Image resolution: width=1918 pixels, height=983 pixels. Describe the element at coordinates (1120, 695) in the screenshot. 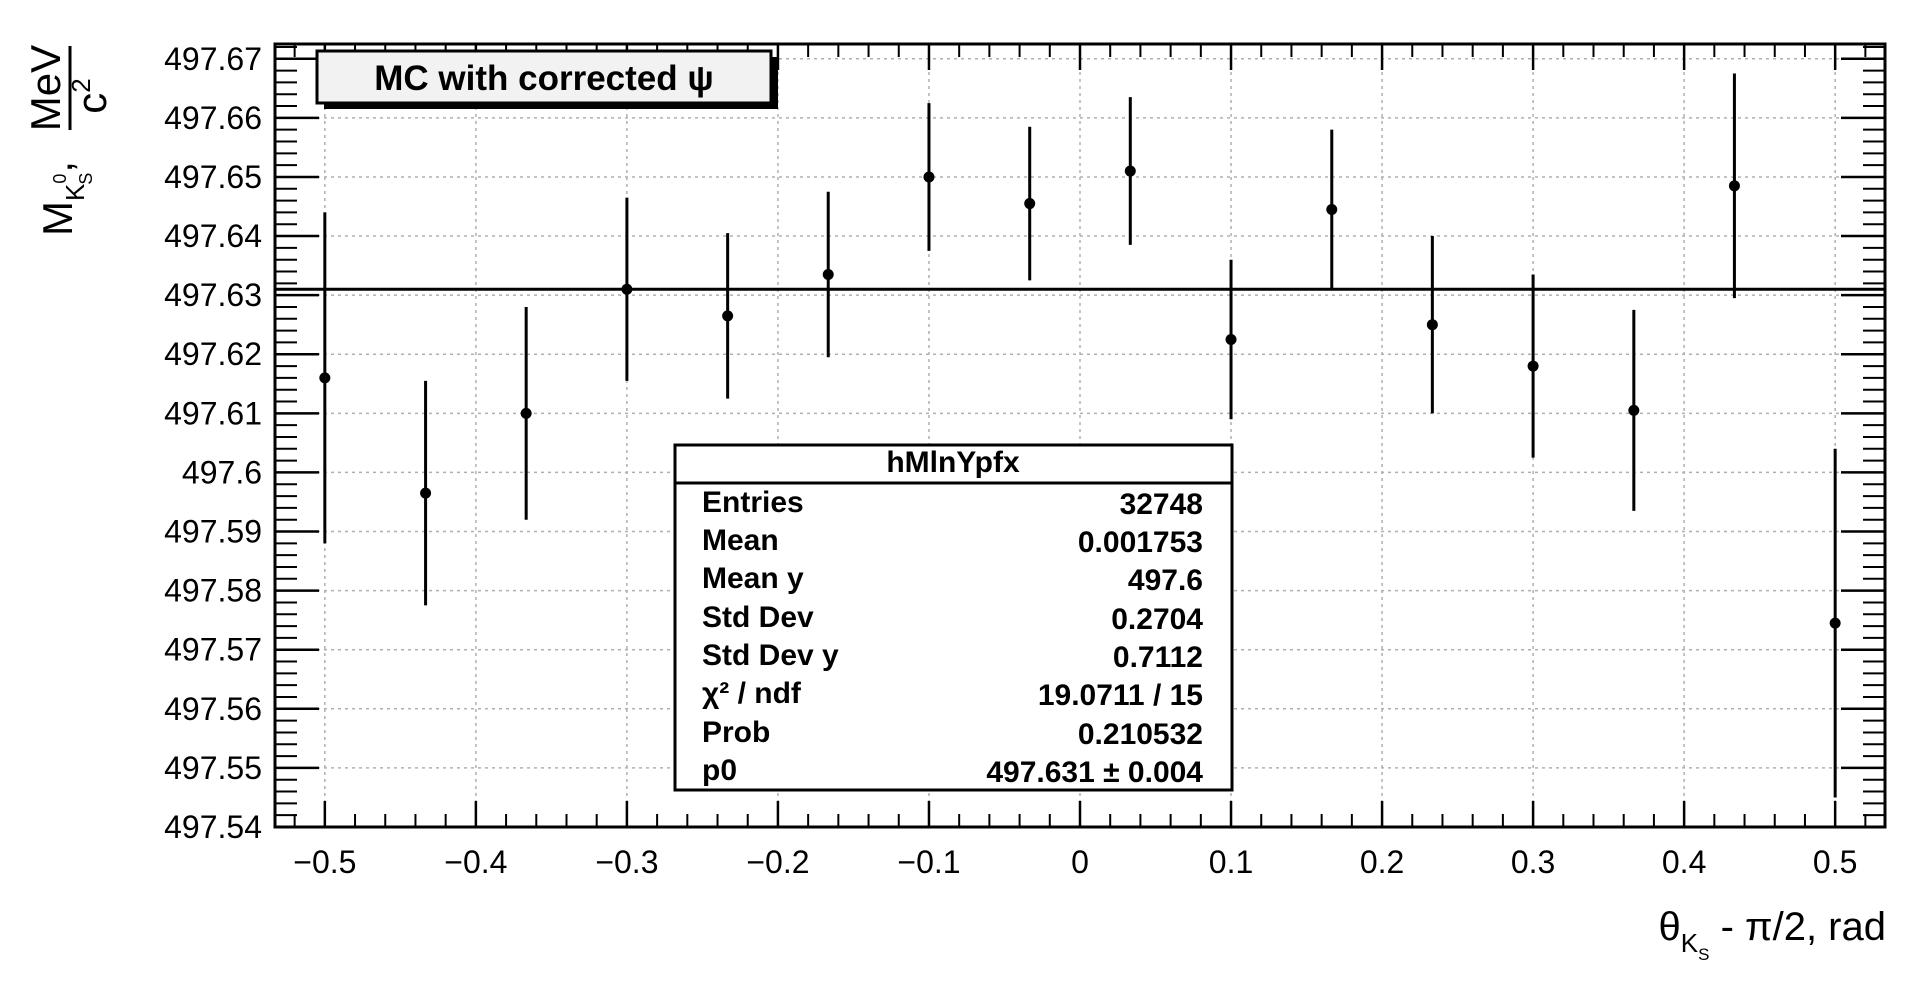

I see `stats-row-value: 19.0711 / 15` at that location.